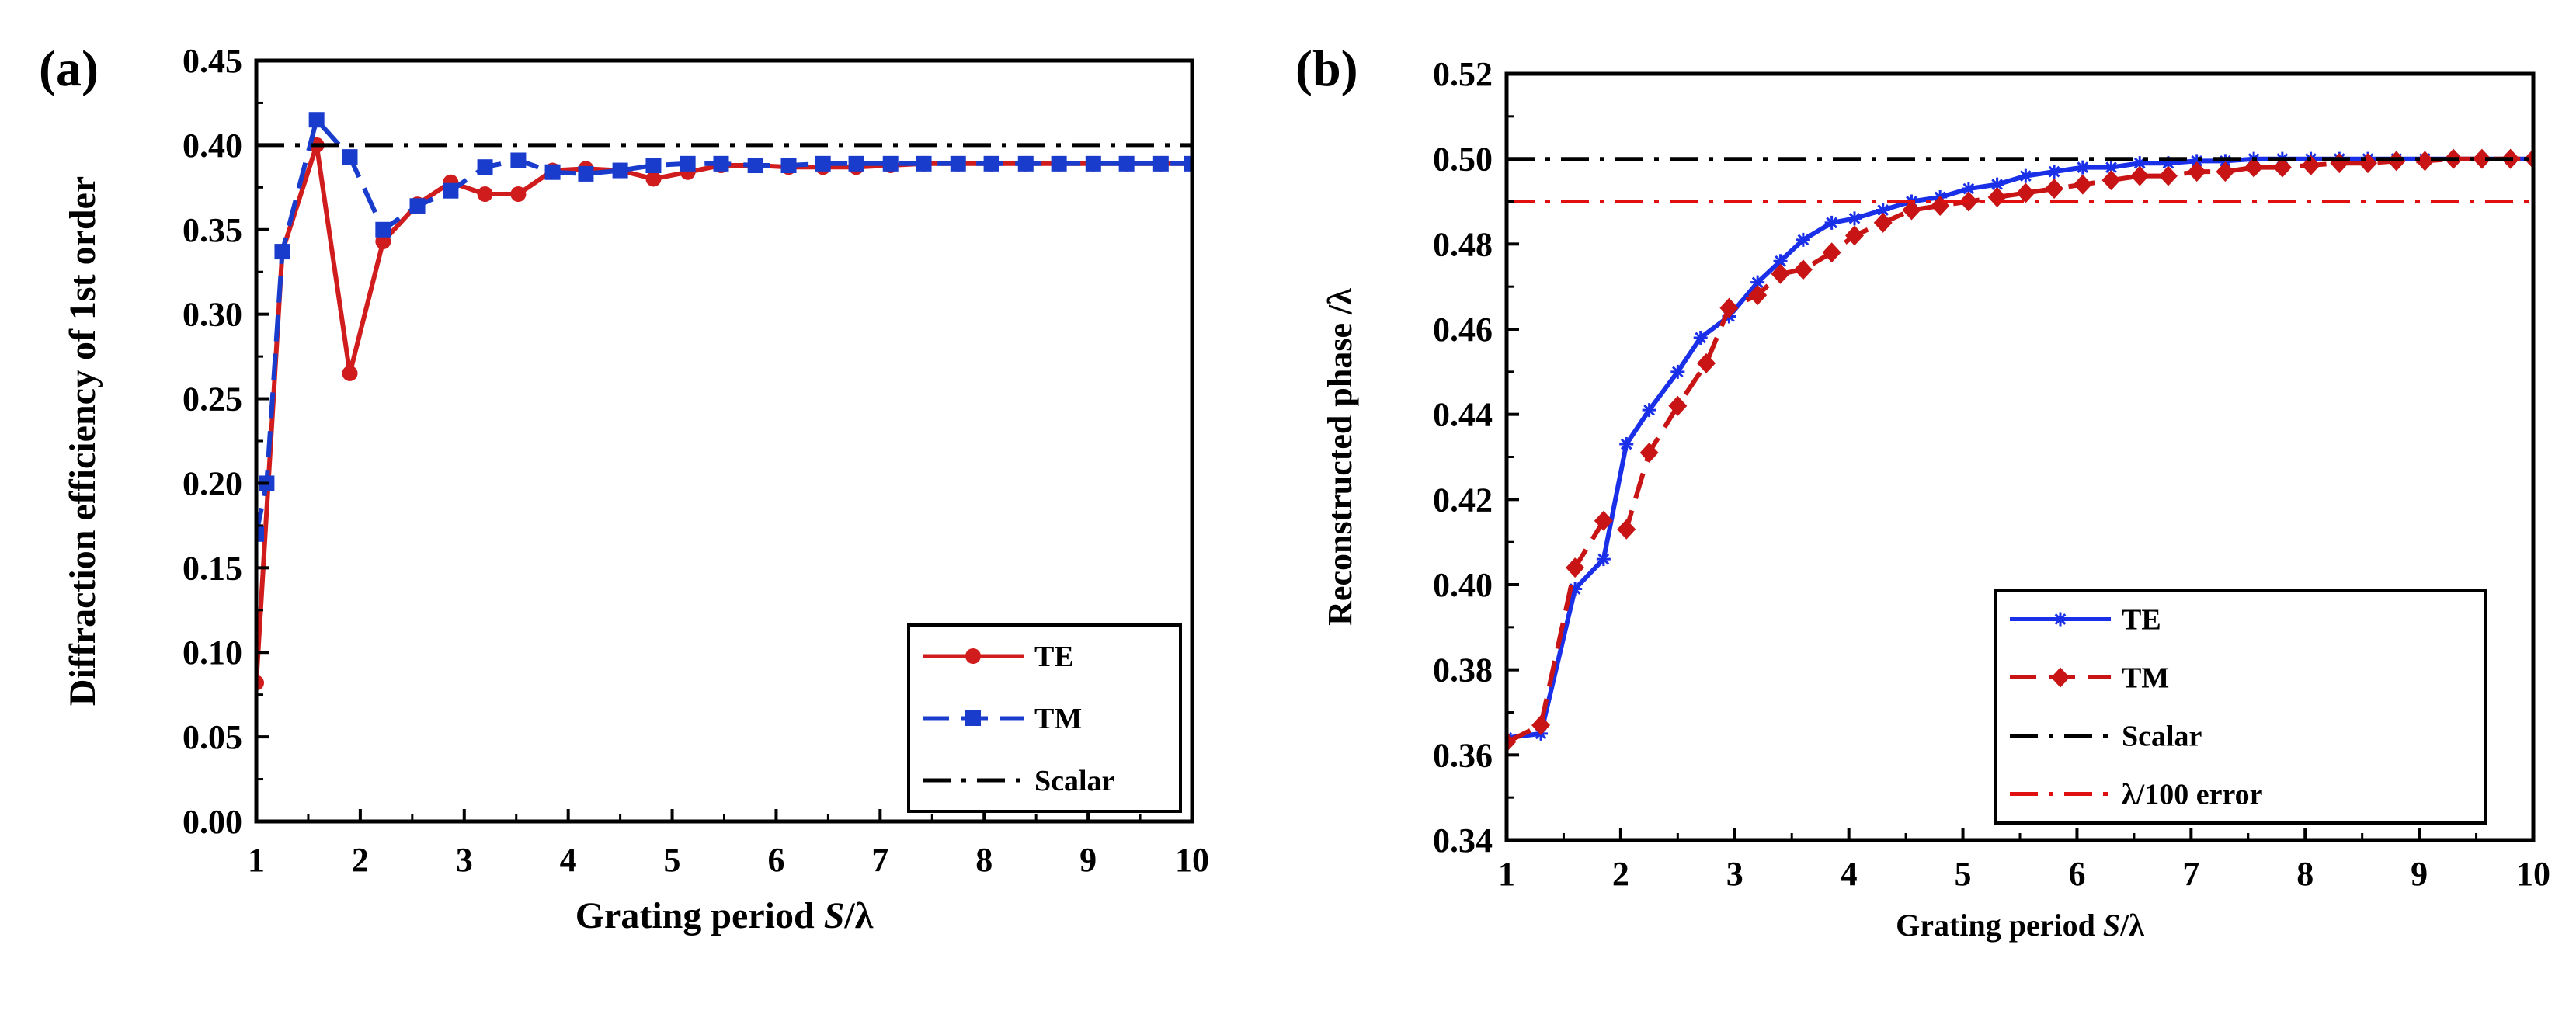 The height and width of the screenshot is (1021, 2576). What do you see at coordinates (360, 860) in the screenshot?
I see `x-tick-label-a-1: 2` at bounding box center [360, 860].